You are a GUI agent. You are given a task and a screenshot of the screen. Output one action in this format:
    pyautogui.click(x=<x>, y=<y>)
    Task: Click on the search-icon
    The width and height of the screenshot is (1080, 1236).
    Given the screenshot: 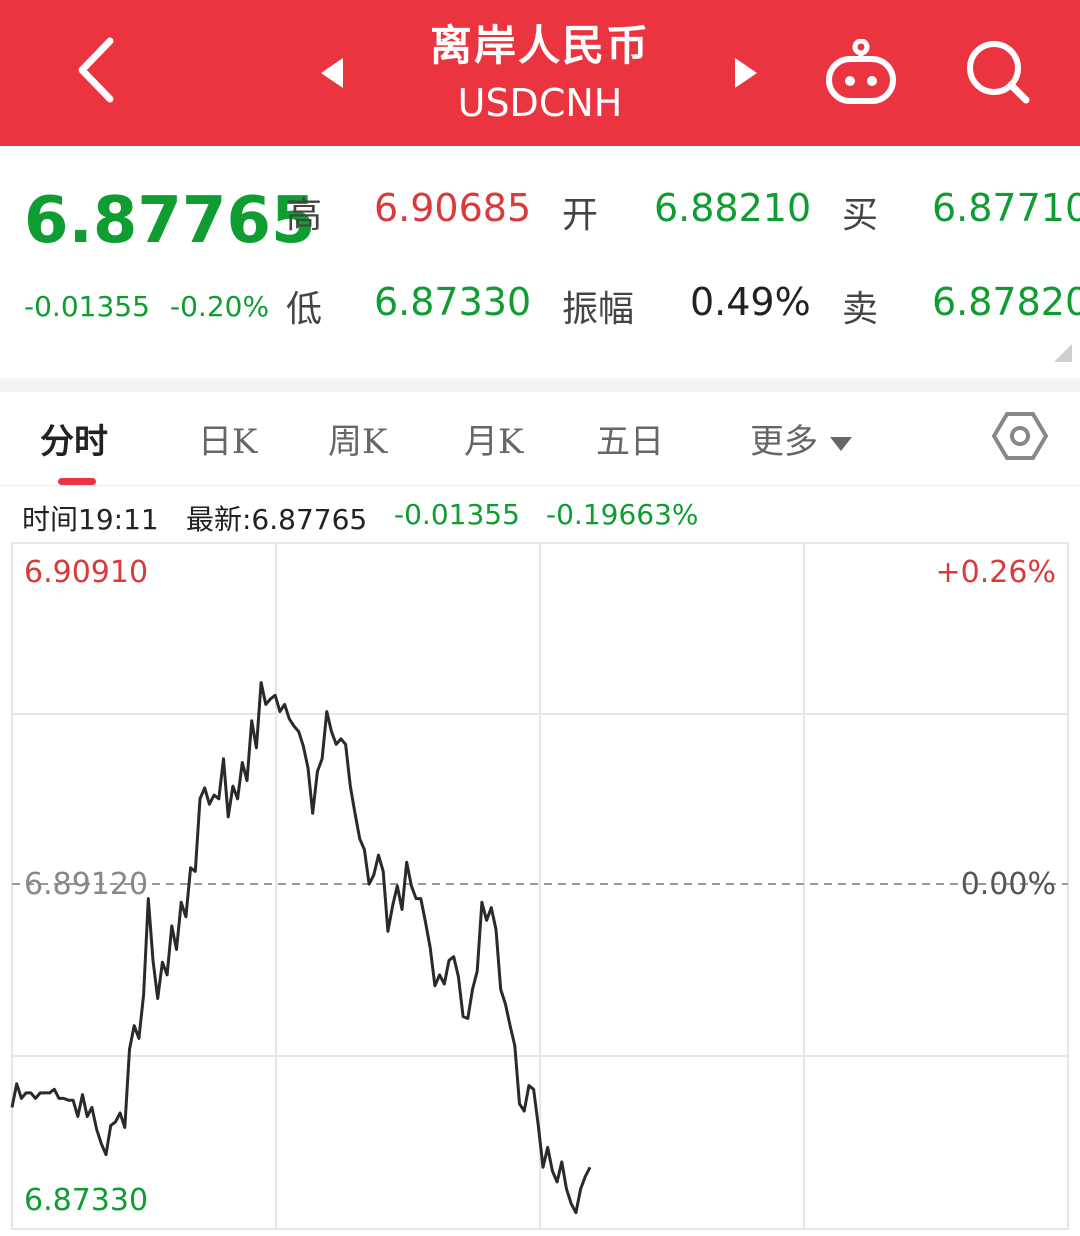 What is the action you would take?
    pyautogui.click(x=998, y=72)
    